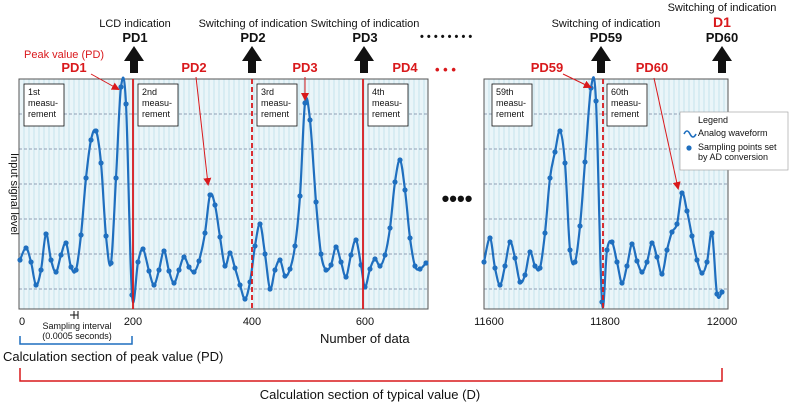 The image size is (800, 404). I want to click on indication-caption: Switching of indication, so click(253, 24).